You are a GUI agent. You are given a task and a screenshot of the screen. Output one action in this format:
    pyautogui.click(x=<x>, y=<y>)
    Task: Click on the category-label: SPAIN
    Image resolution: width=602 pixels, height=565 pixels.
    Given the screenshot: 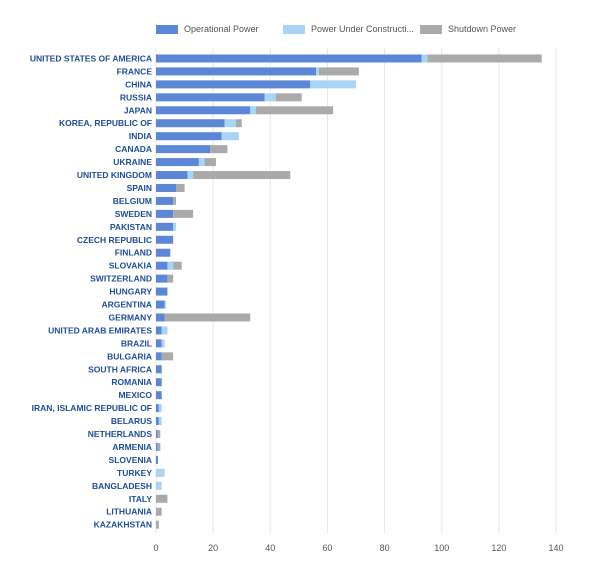 What is the action you would take?
    pyautogui.click(x=139, y=188)
    